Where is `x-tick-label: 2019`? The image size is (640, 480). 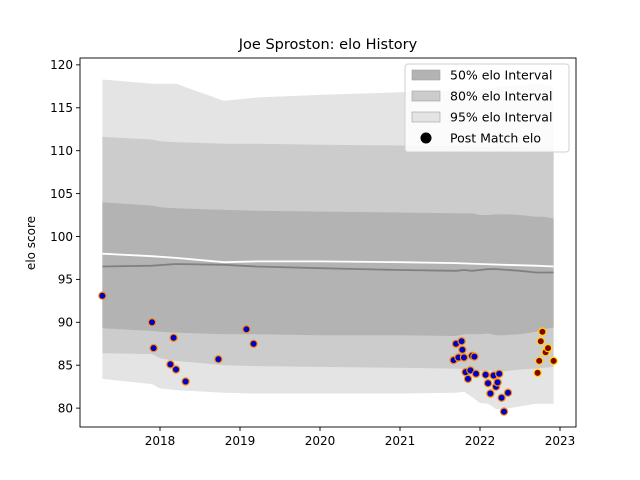
x-tick-label: 2019 is located at coordinates (240, 441).